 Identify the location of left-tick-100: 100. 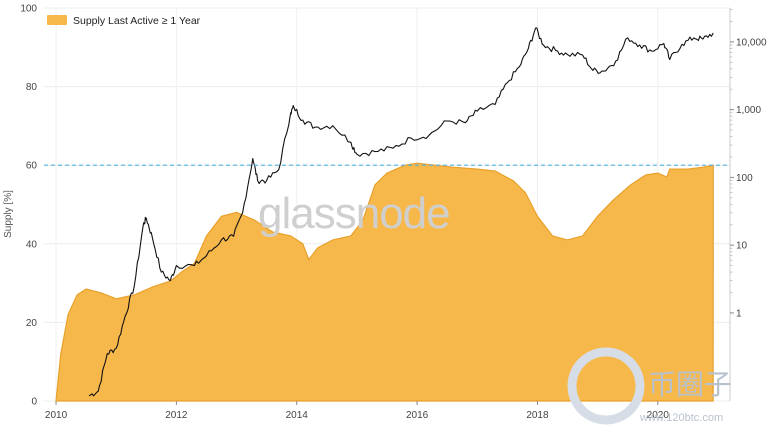
(28, 9).